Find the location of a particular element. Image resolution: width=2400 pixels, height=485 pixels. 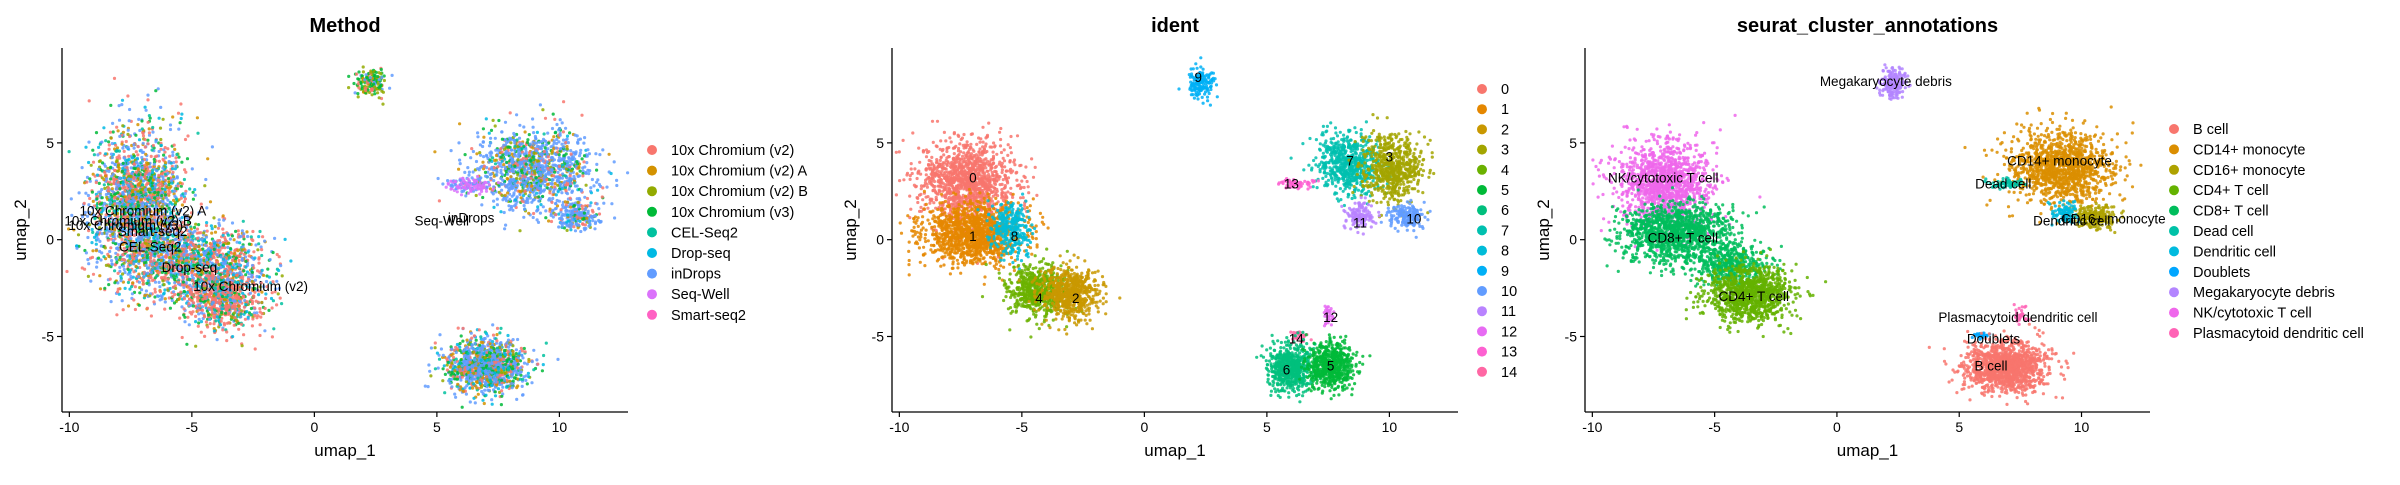

legend-label: 10x Chromium (v2) A is located at coordinates (739, 172).